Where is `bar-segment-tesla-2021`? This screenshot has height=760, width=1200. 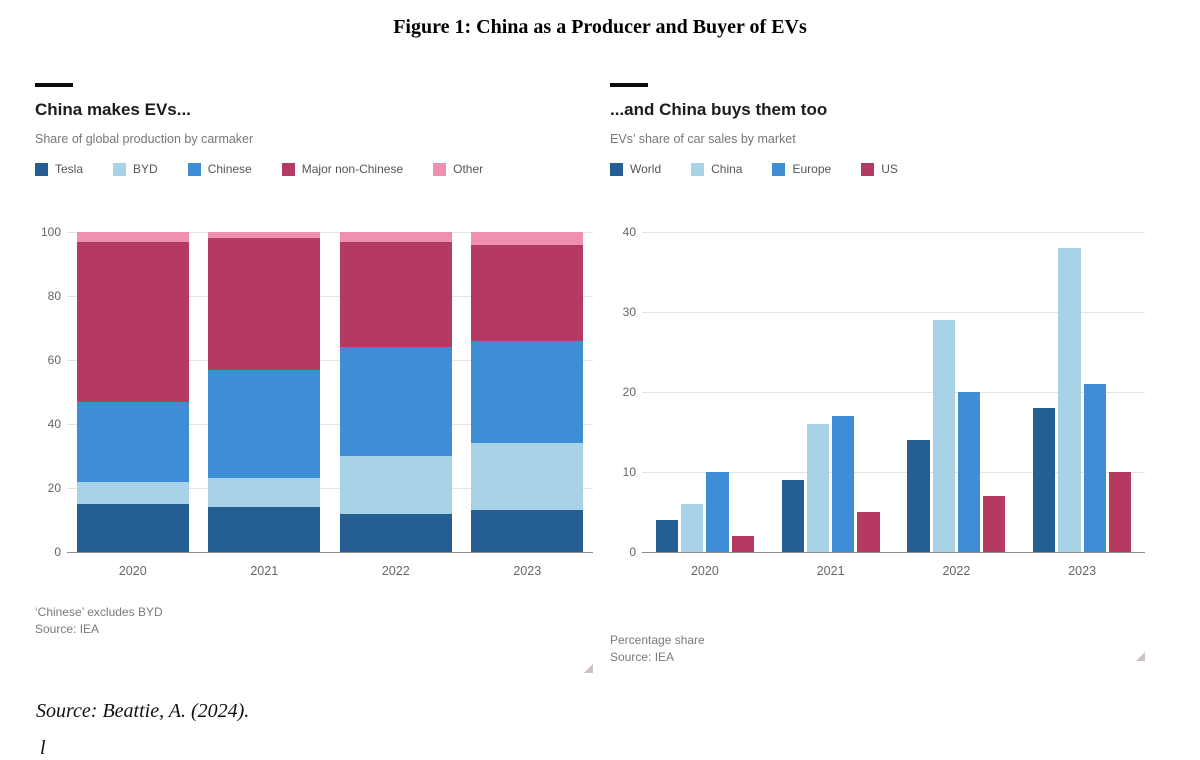 bar-segment-tesla-2021 is located at coordinates (264, 529).